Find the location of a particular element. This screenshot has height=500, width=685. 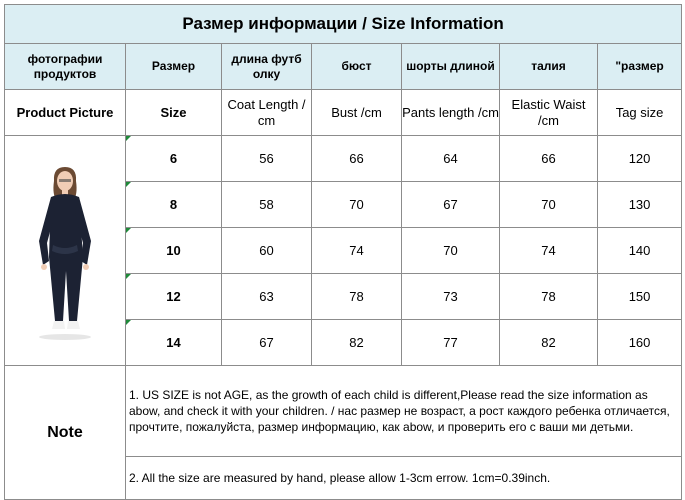

header-en-product-picture: Product Picture is located at coordinates (65, 112).